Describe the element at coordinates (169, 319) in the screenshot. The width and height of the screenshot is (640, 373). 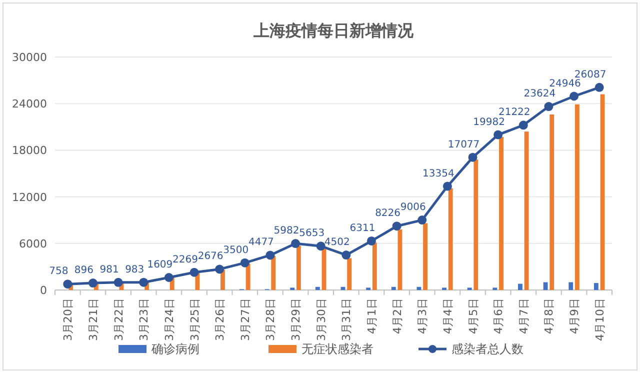
I see `x-tick-label: 3月24日` at that location.